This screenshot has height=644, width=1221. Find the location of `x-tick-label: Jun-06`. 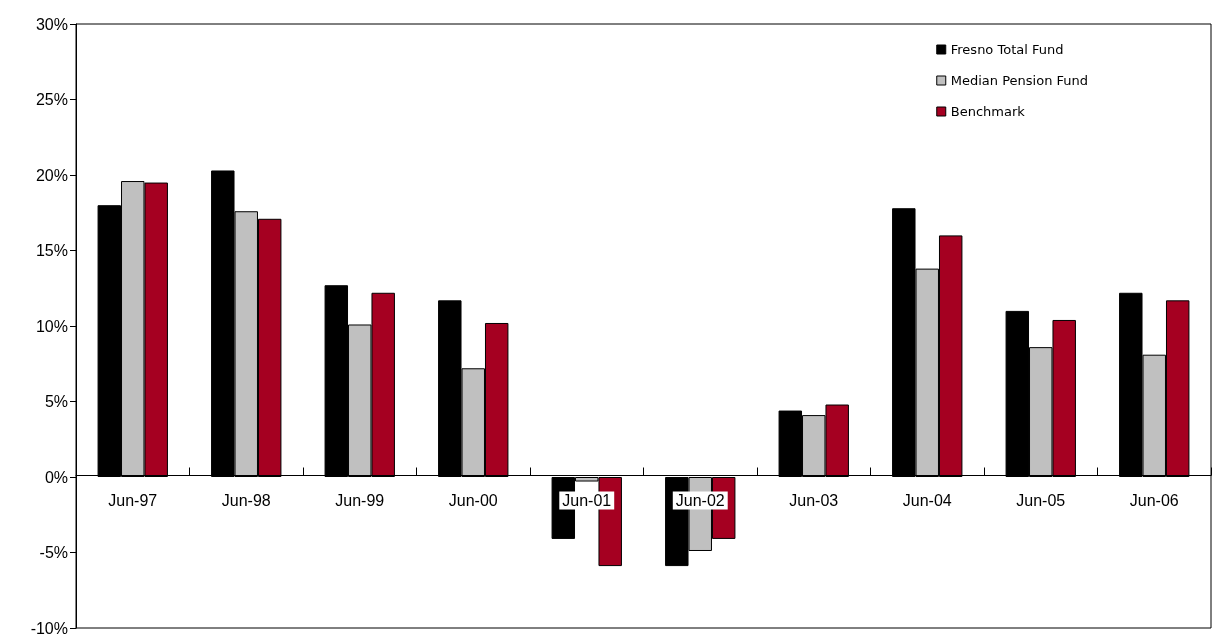

x-tick-label: Jun-06 is located at coordinates (1154, 500).